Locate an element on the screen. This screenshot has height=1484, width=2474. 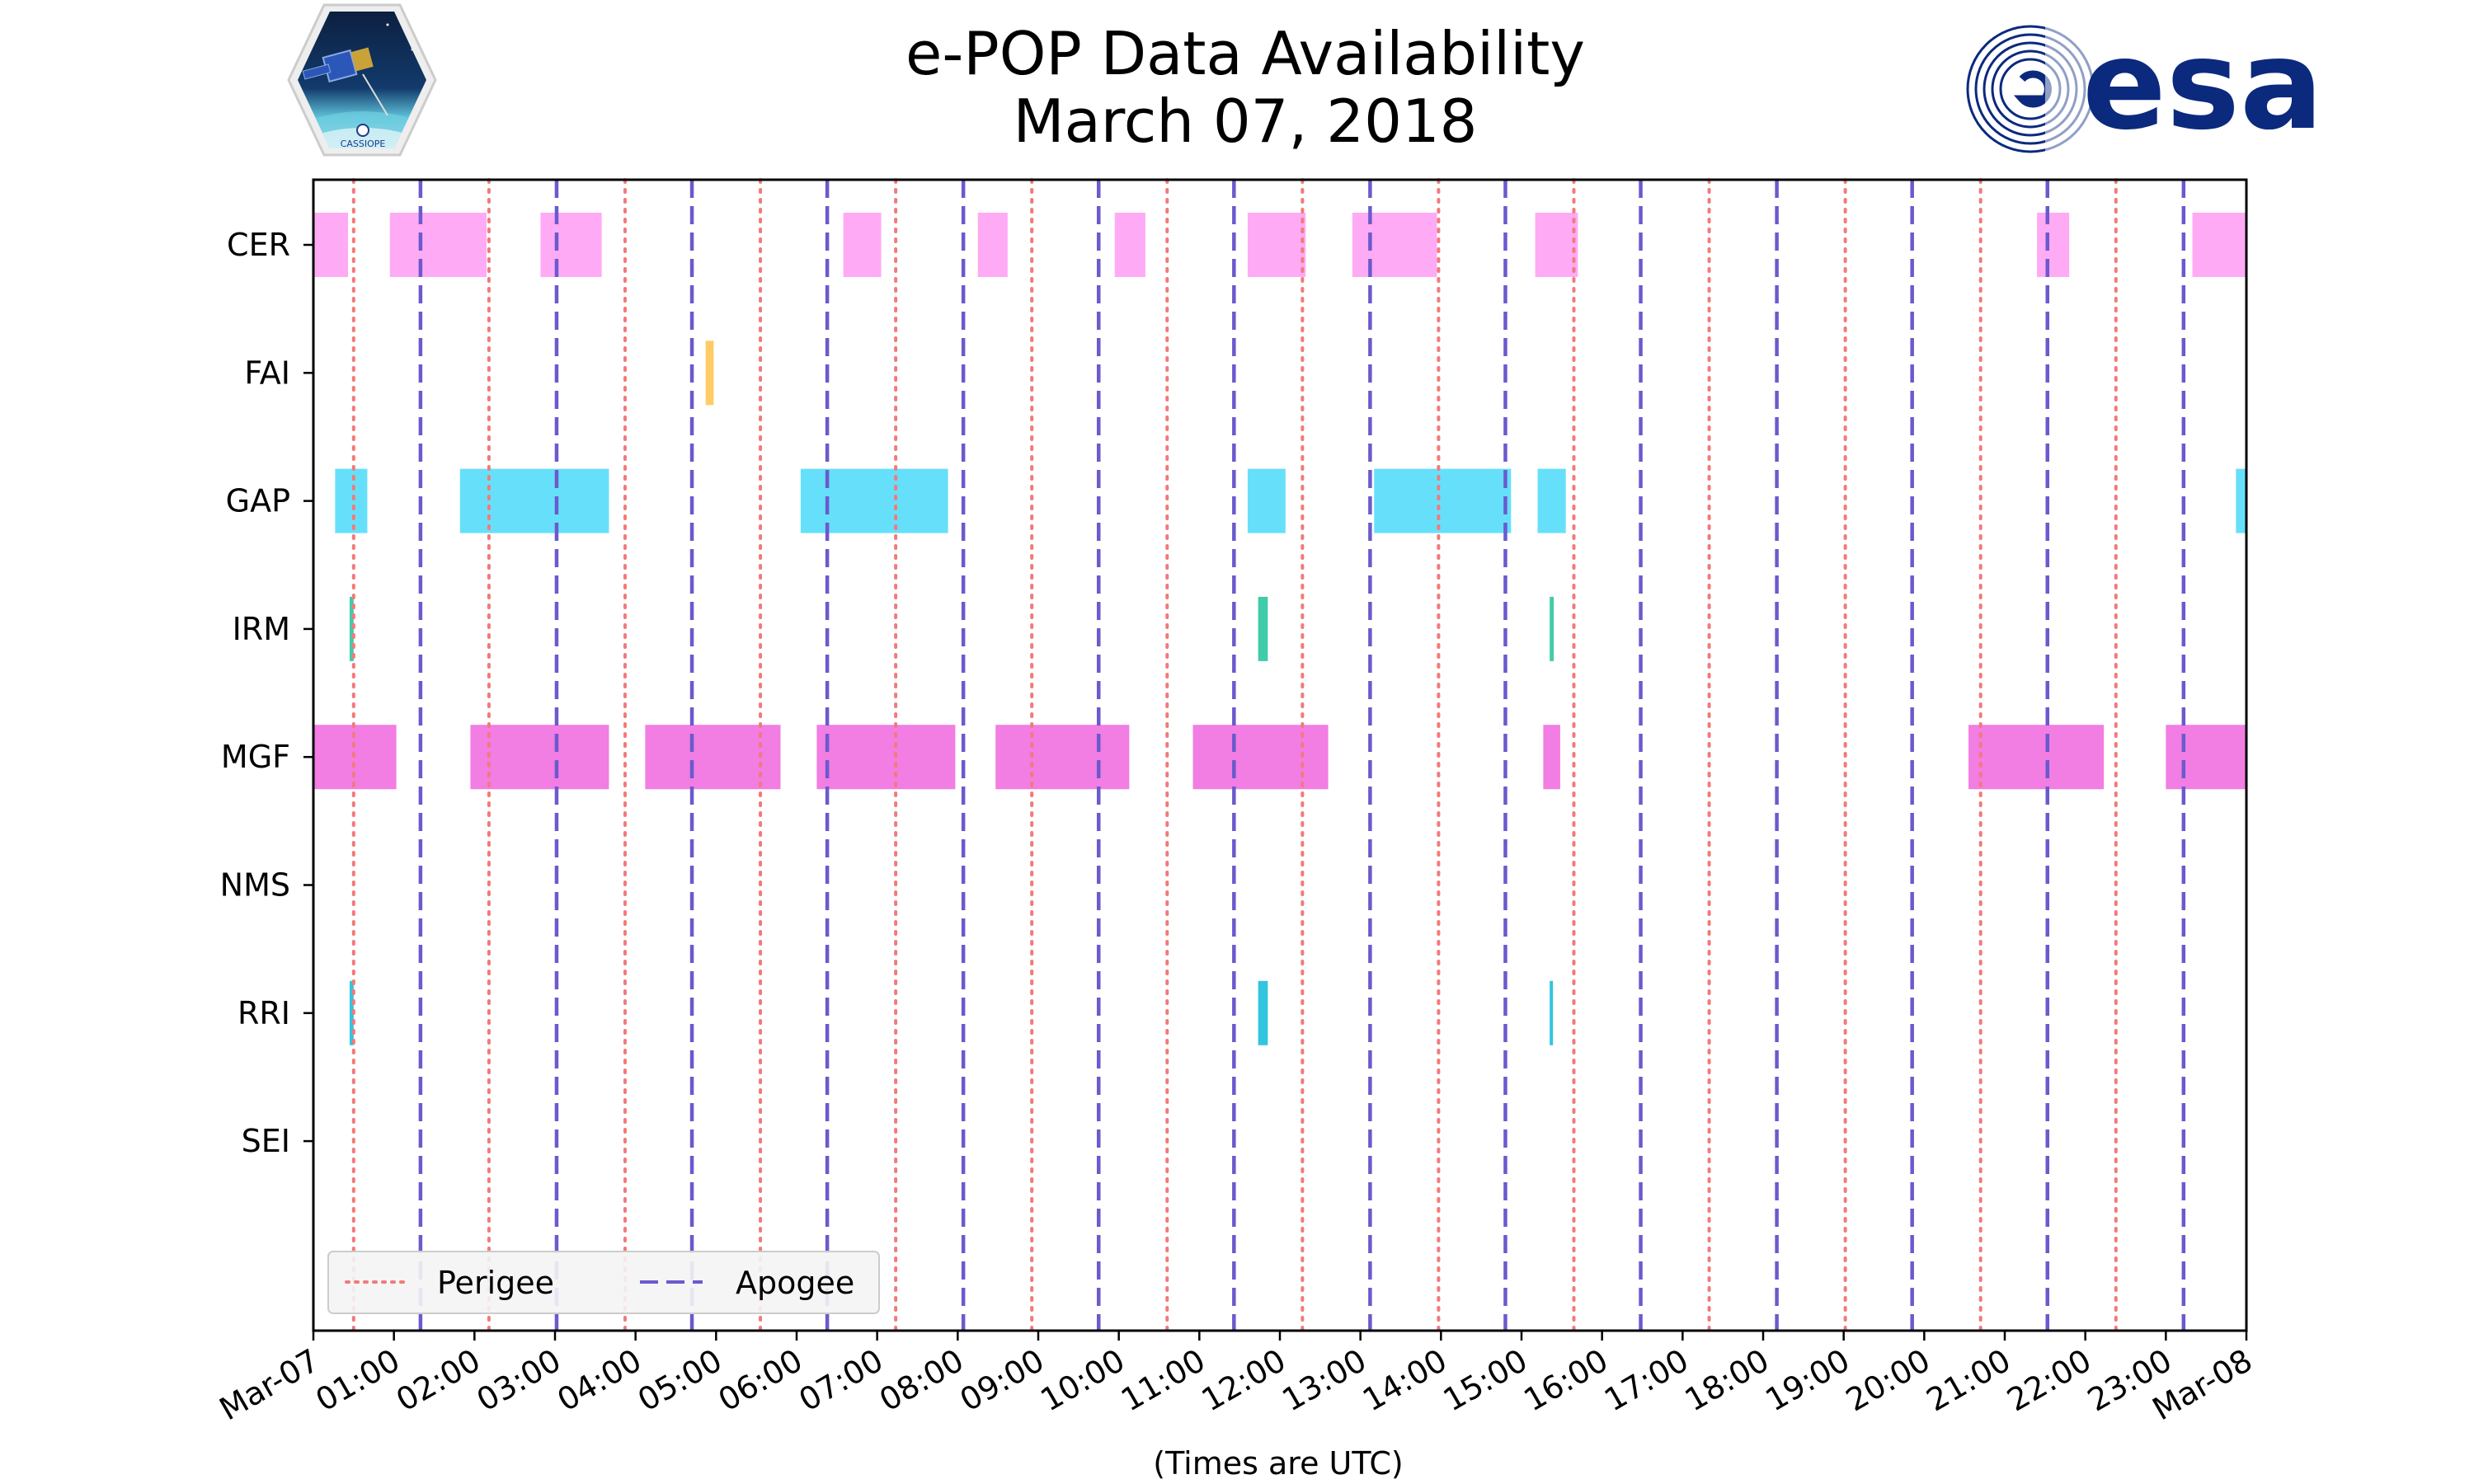
legend: Perigee Apogee is located at coordinates (603, 1282).